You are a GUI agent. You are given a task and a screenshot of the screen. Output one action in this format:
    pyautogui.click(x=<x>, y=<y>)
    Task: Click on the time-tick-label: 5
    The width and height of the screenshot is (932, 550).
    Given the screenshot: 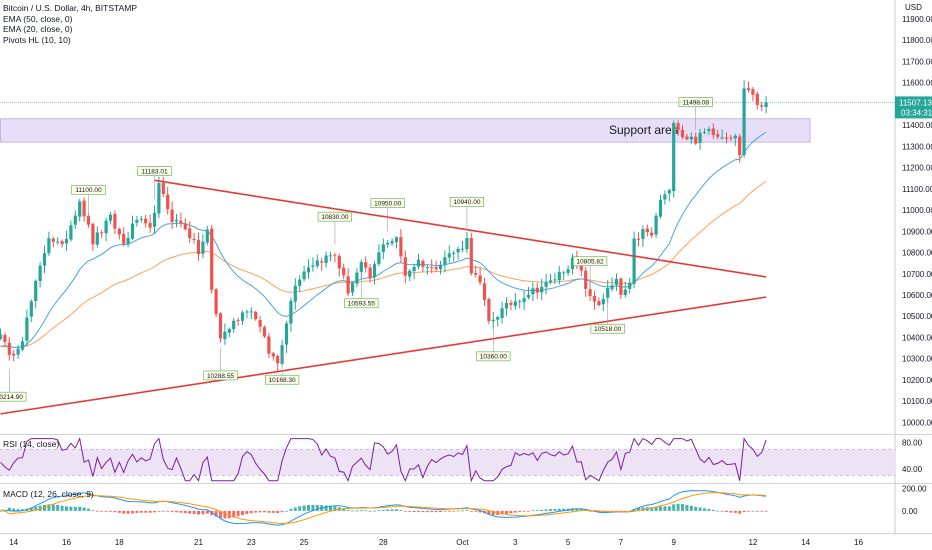 What is the action you would take?
    pyautogui.click(x=568, y=542)
    